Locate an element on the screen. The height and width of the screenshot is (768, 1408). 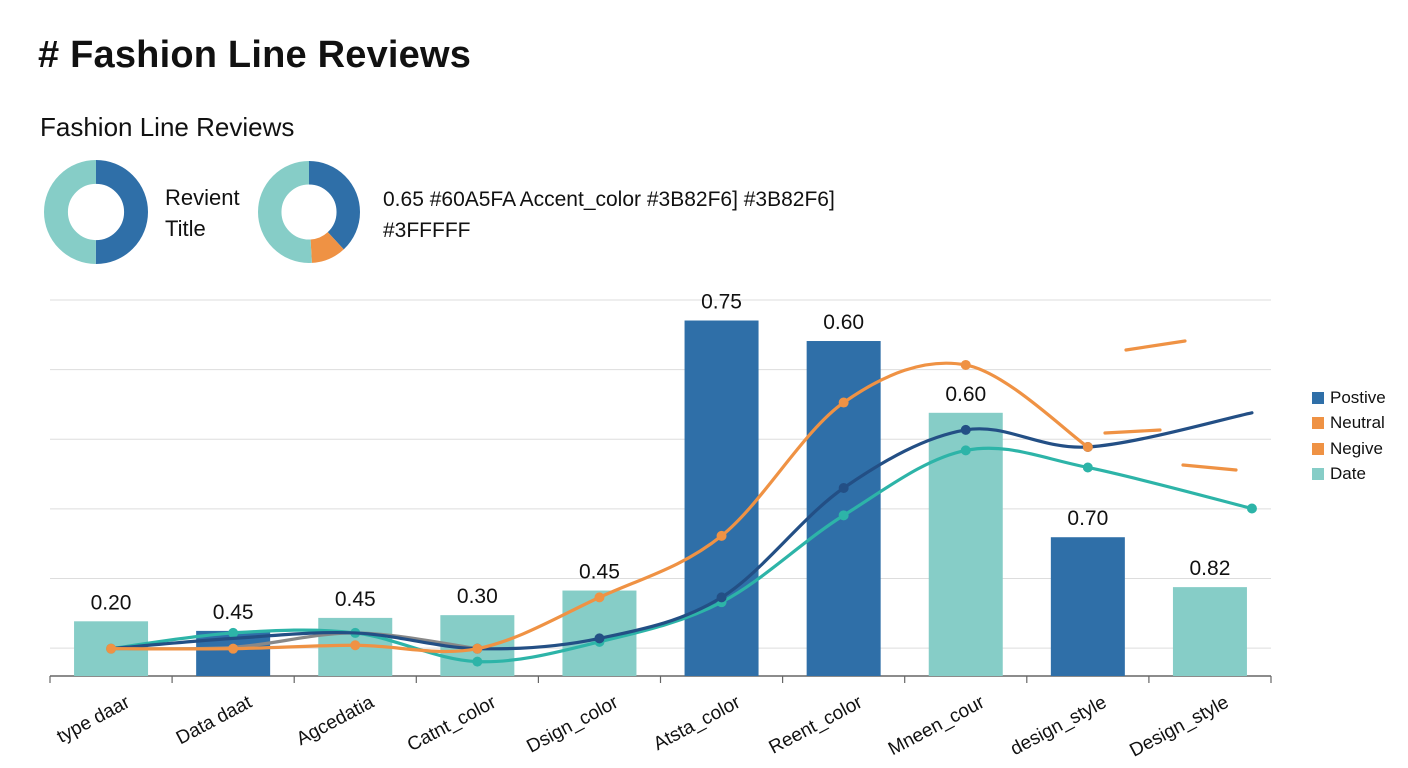
bar-data-daat is located at coordinates (233, 653).